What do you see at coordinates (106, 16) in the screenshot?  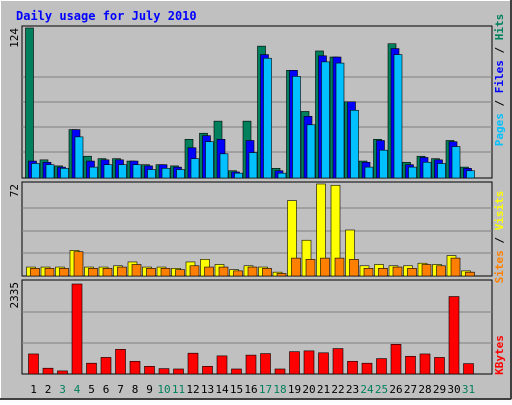 I see `chart-title: Daily usage for July 2010` at bounding box center [106, 16].